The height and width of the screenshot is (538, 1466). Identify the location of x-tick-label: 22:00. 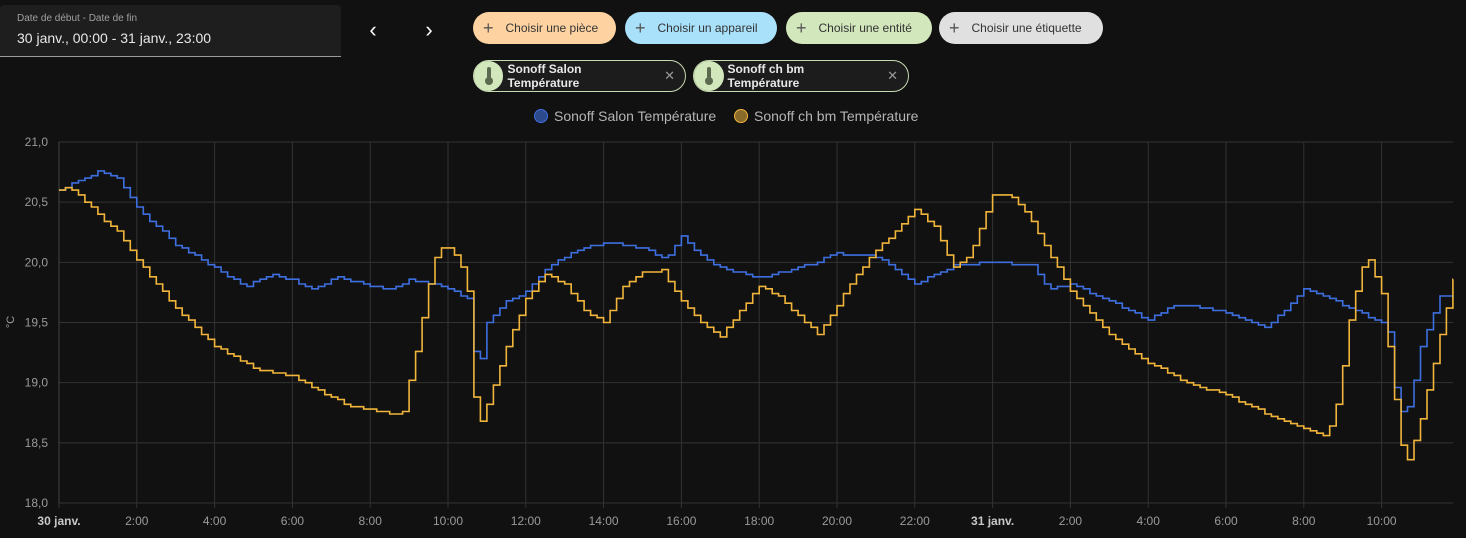
(915, 521).